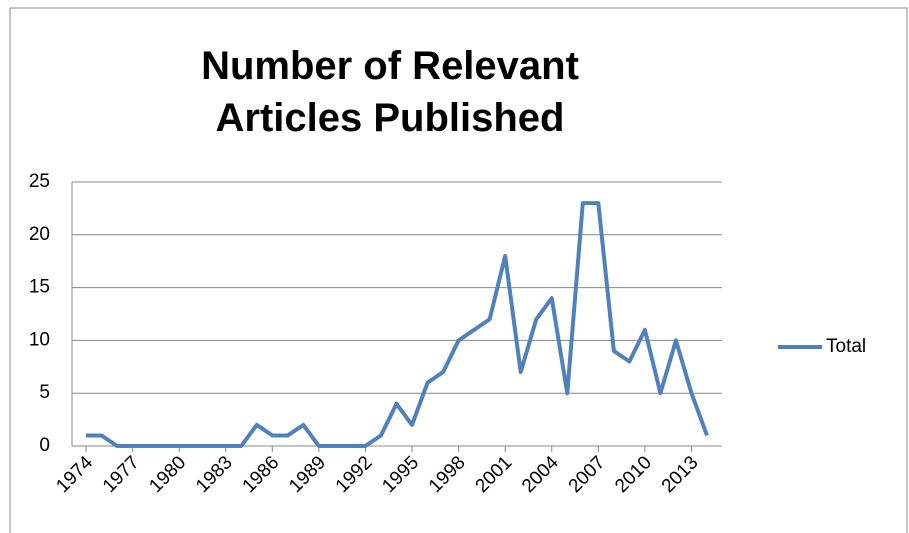  Describe the element at coordinates (540, 474) in the screenshot. I see `x-tick-label: 2004` at that location.